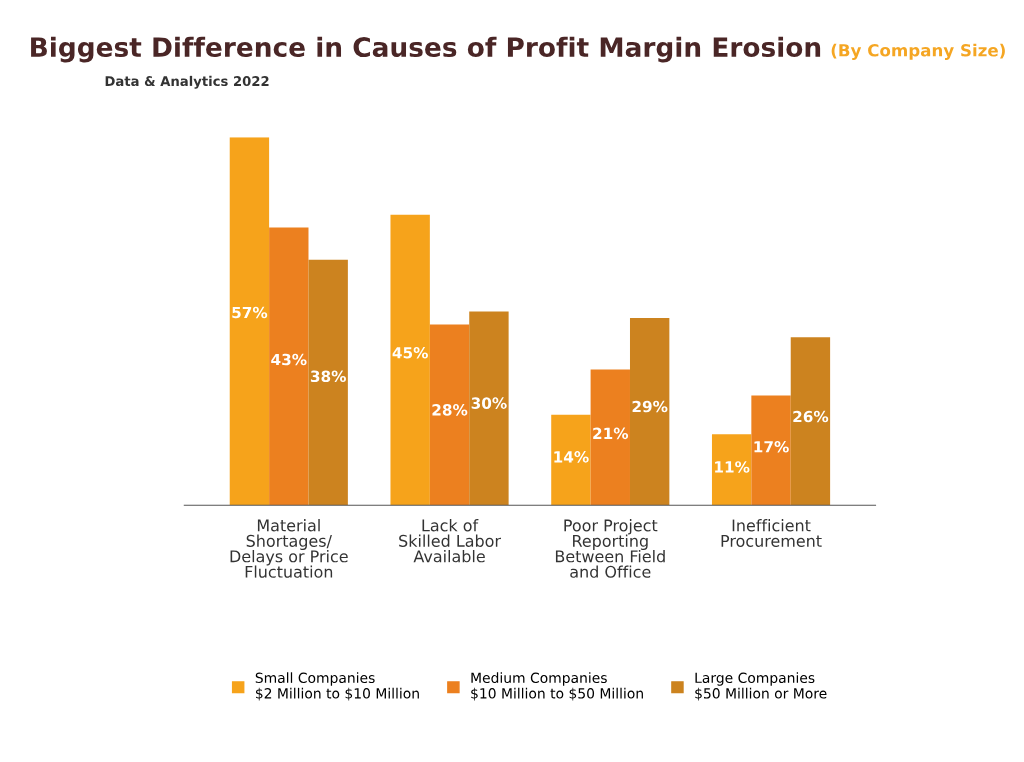 The height and width of the screenshot is (762, 1024). What do you see at coordinates (289, 548) in the screenshot?
I see `x-tick-label: Material Shortages/ Delays or Price Fluctuation` at bounding box center [289, 548].